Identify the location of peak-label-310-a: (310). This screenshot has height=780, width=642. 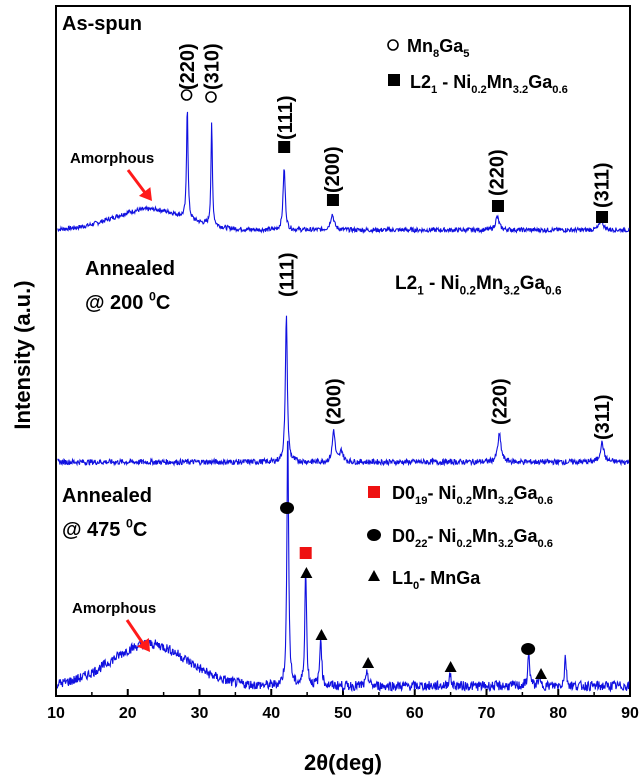
(212, 66).